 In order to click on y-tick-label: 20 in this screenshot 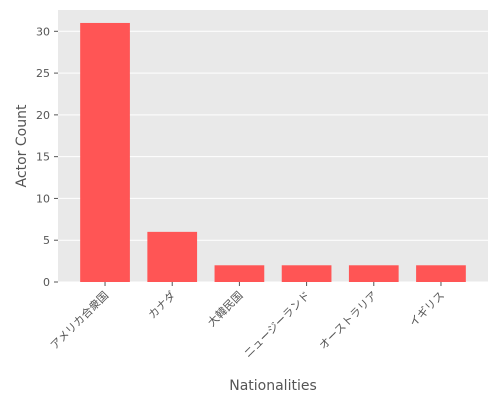, I will do `click(43, 115)`.